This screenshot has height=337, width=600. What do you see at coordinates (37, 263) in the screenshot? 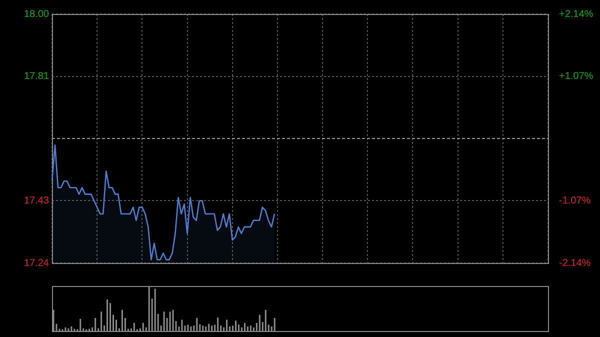
I see `y-tick-label: 17.24` at bounding box center [37, 263].